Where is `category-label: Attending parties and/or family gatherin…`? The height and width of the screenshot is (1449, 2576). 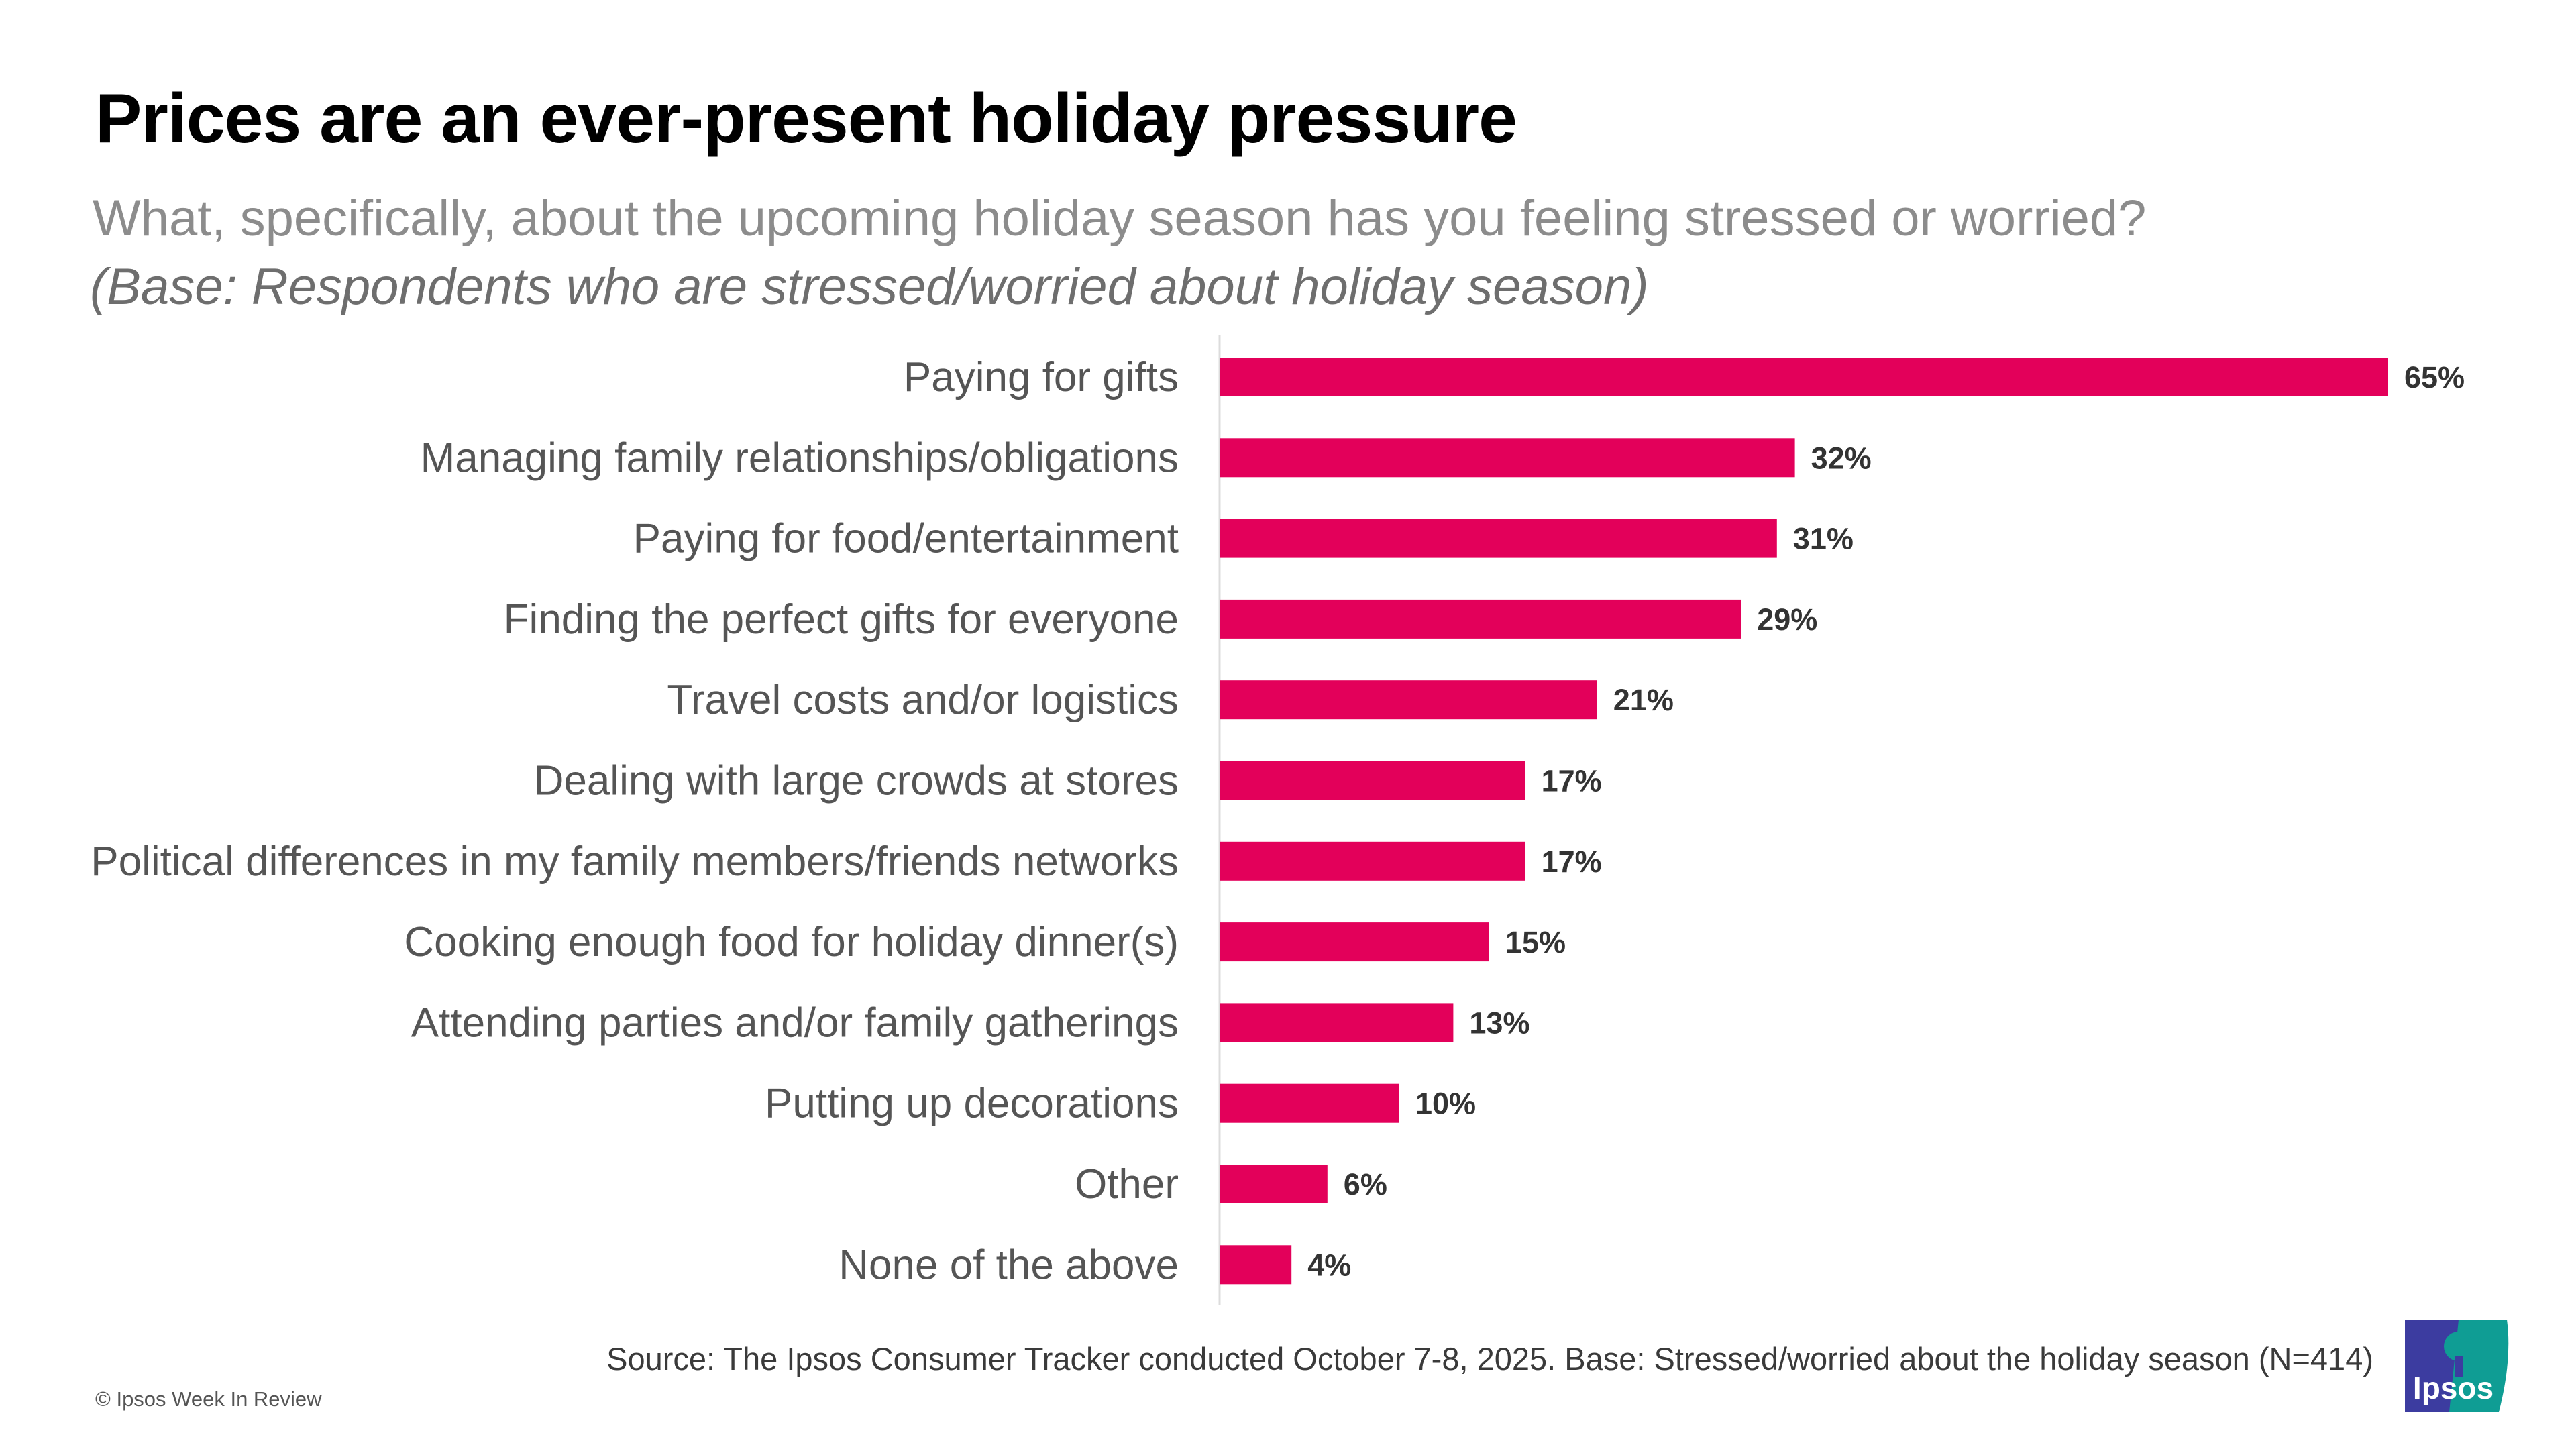 category-label: Attending parties and/or family gatherin… is located at coordinates (795, 1023).